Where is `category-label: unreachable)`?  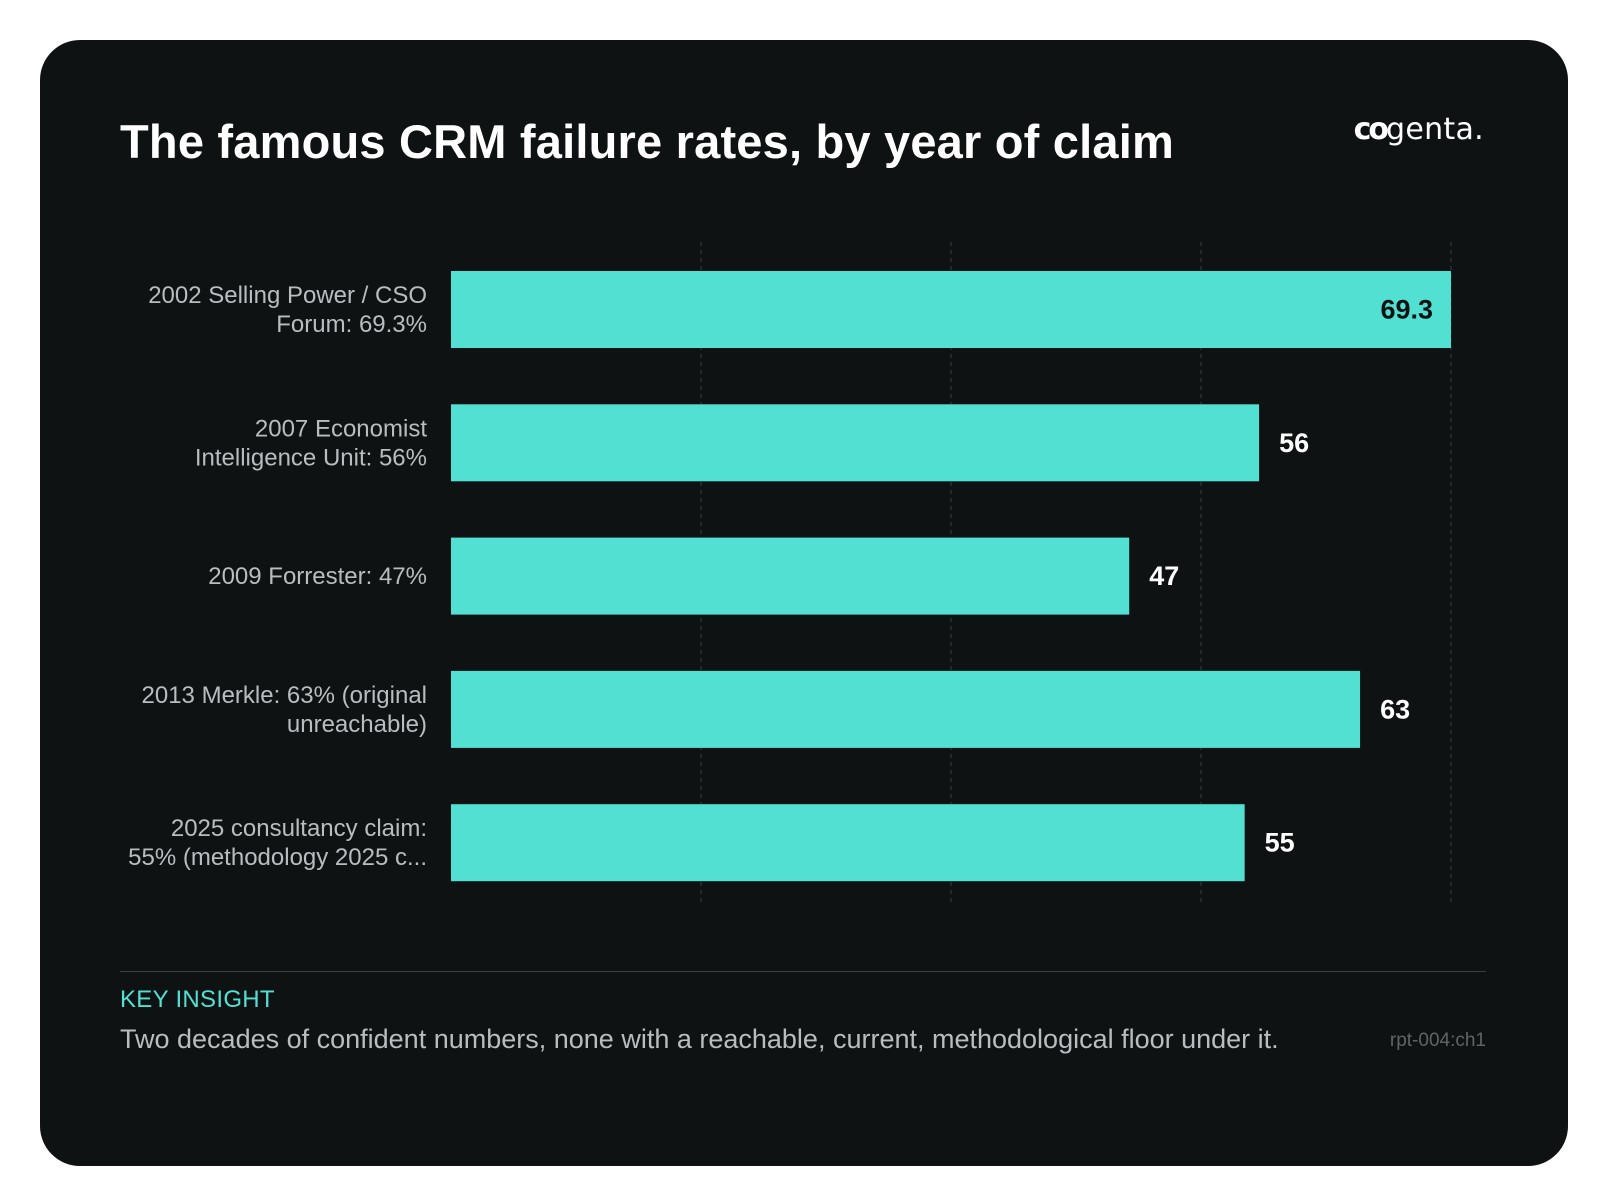 category-label: unreachable) is located at coordinates (357, 724).